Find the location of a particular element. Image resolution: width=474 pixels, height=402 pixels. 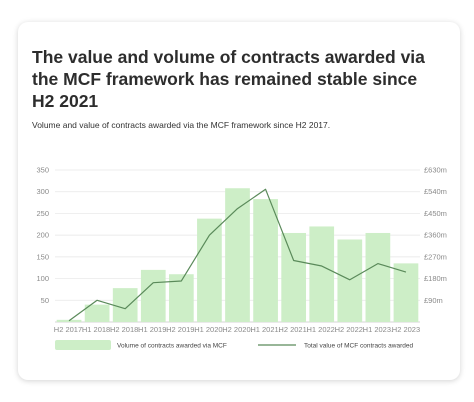

legend-bar-swatch is located at coordinates (83, 345).